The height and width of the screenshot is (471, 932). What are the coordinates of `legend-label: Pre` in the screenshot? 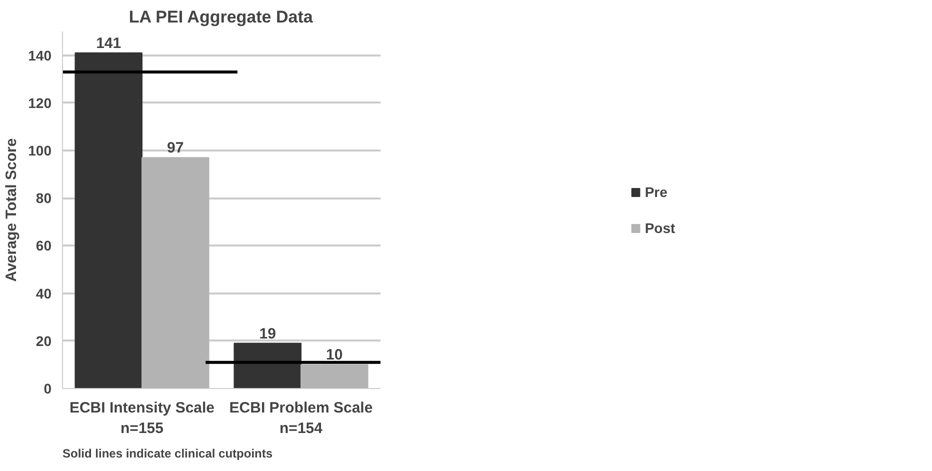 It's located at (656, 192).